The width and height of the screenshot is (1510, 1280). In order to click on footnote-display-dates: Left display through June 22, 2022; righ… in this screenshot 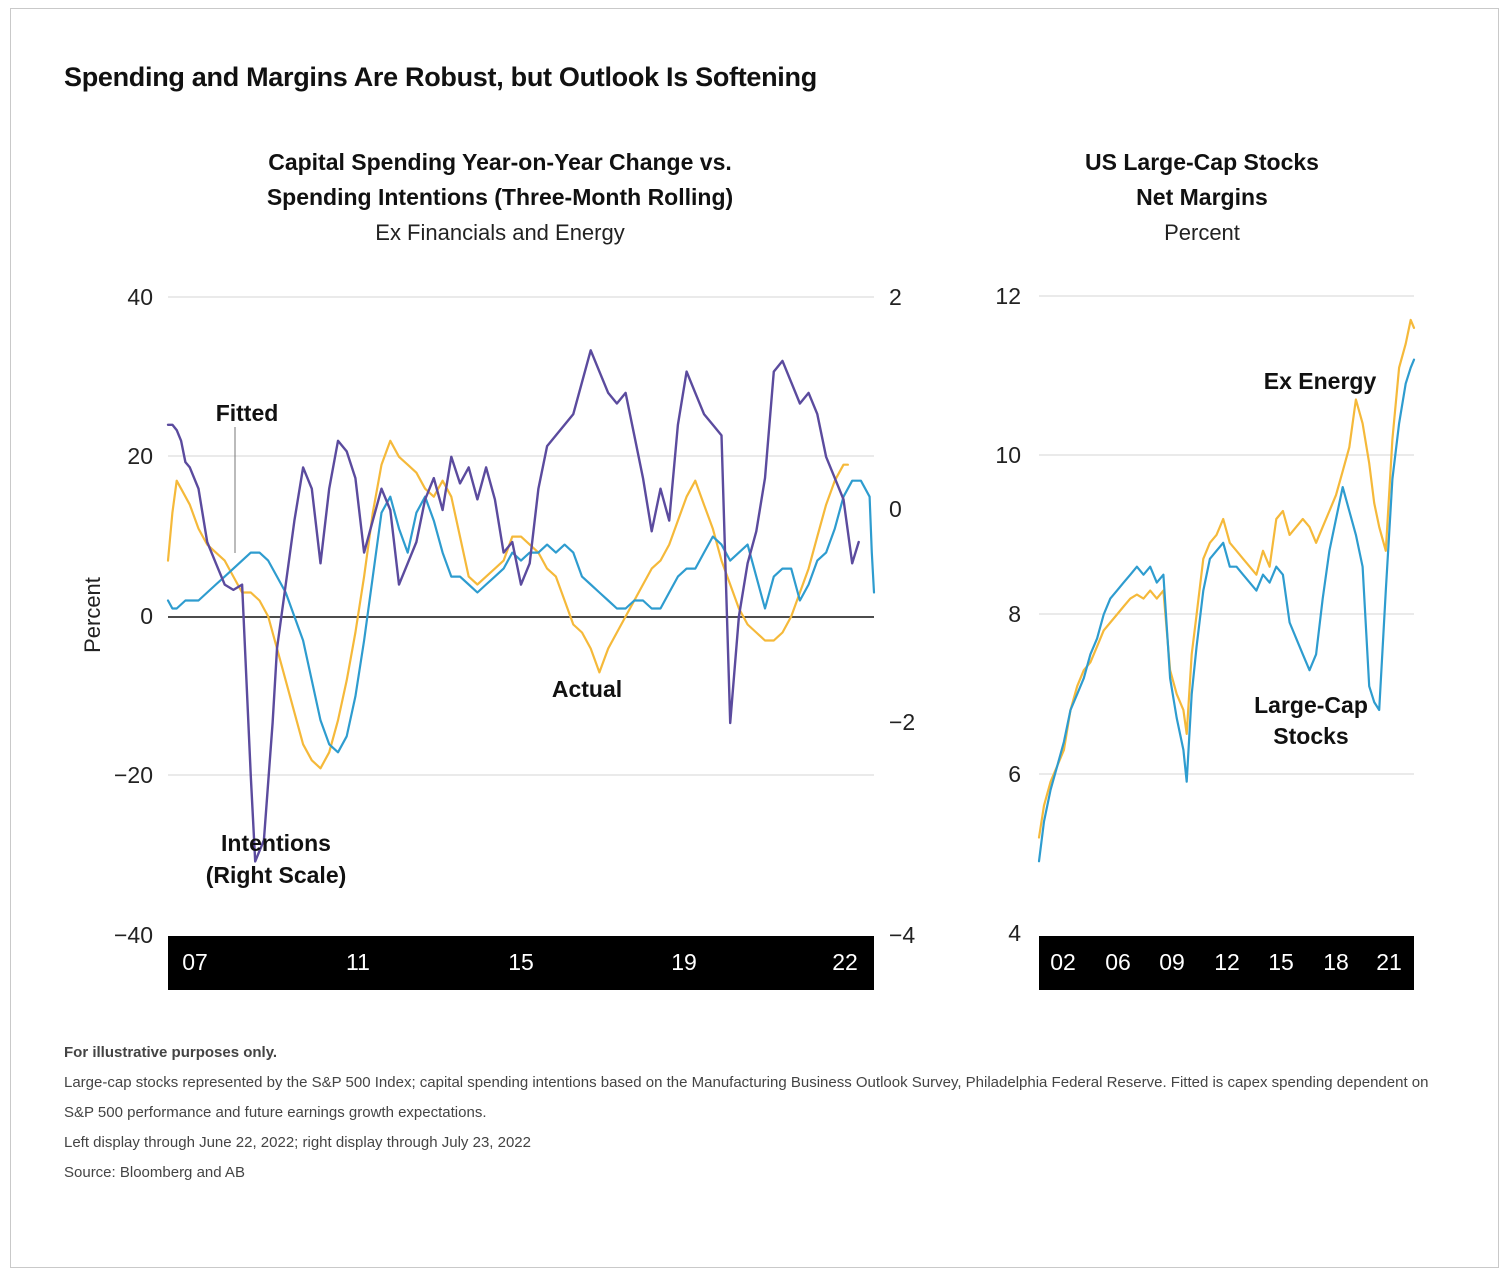, I will do `click(297, 1142)`.